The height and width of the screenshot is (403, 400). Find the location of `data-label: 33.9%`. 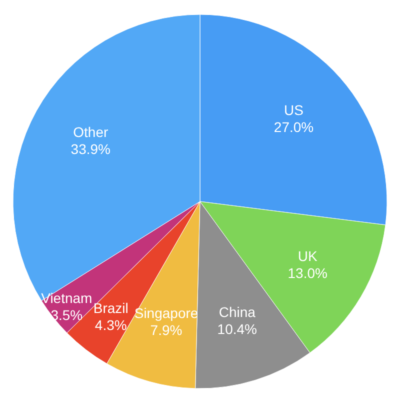

data-label: 33.9% is located at coordinates (90, 148).